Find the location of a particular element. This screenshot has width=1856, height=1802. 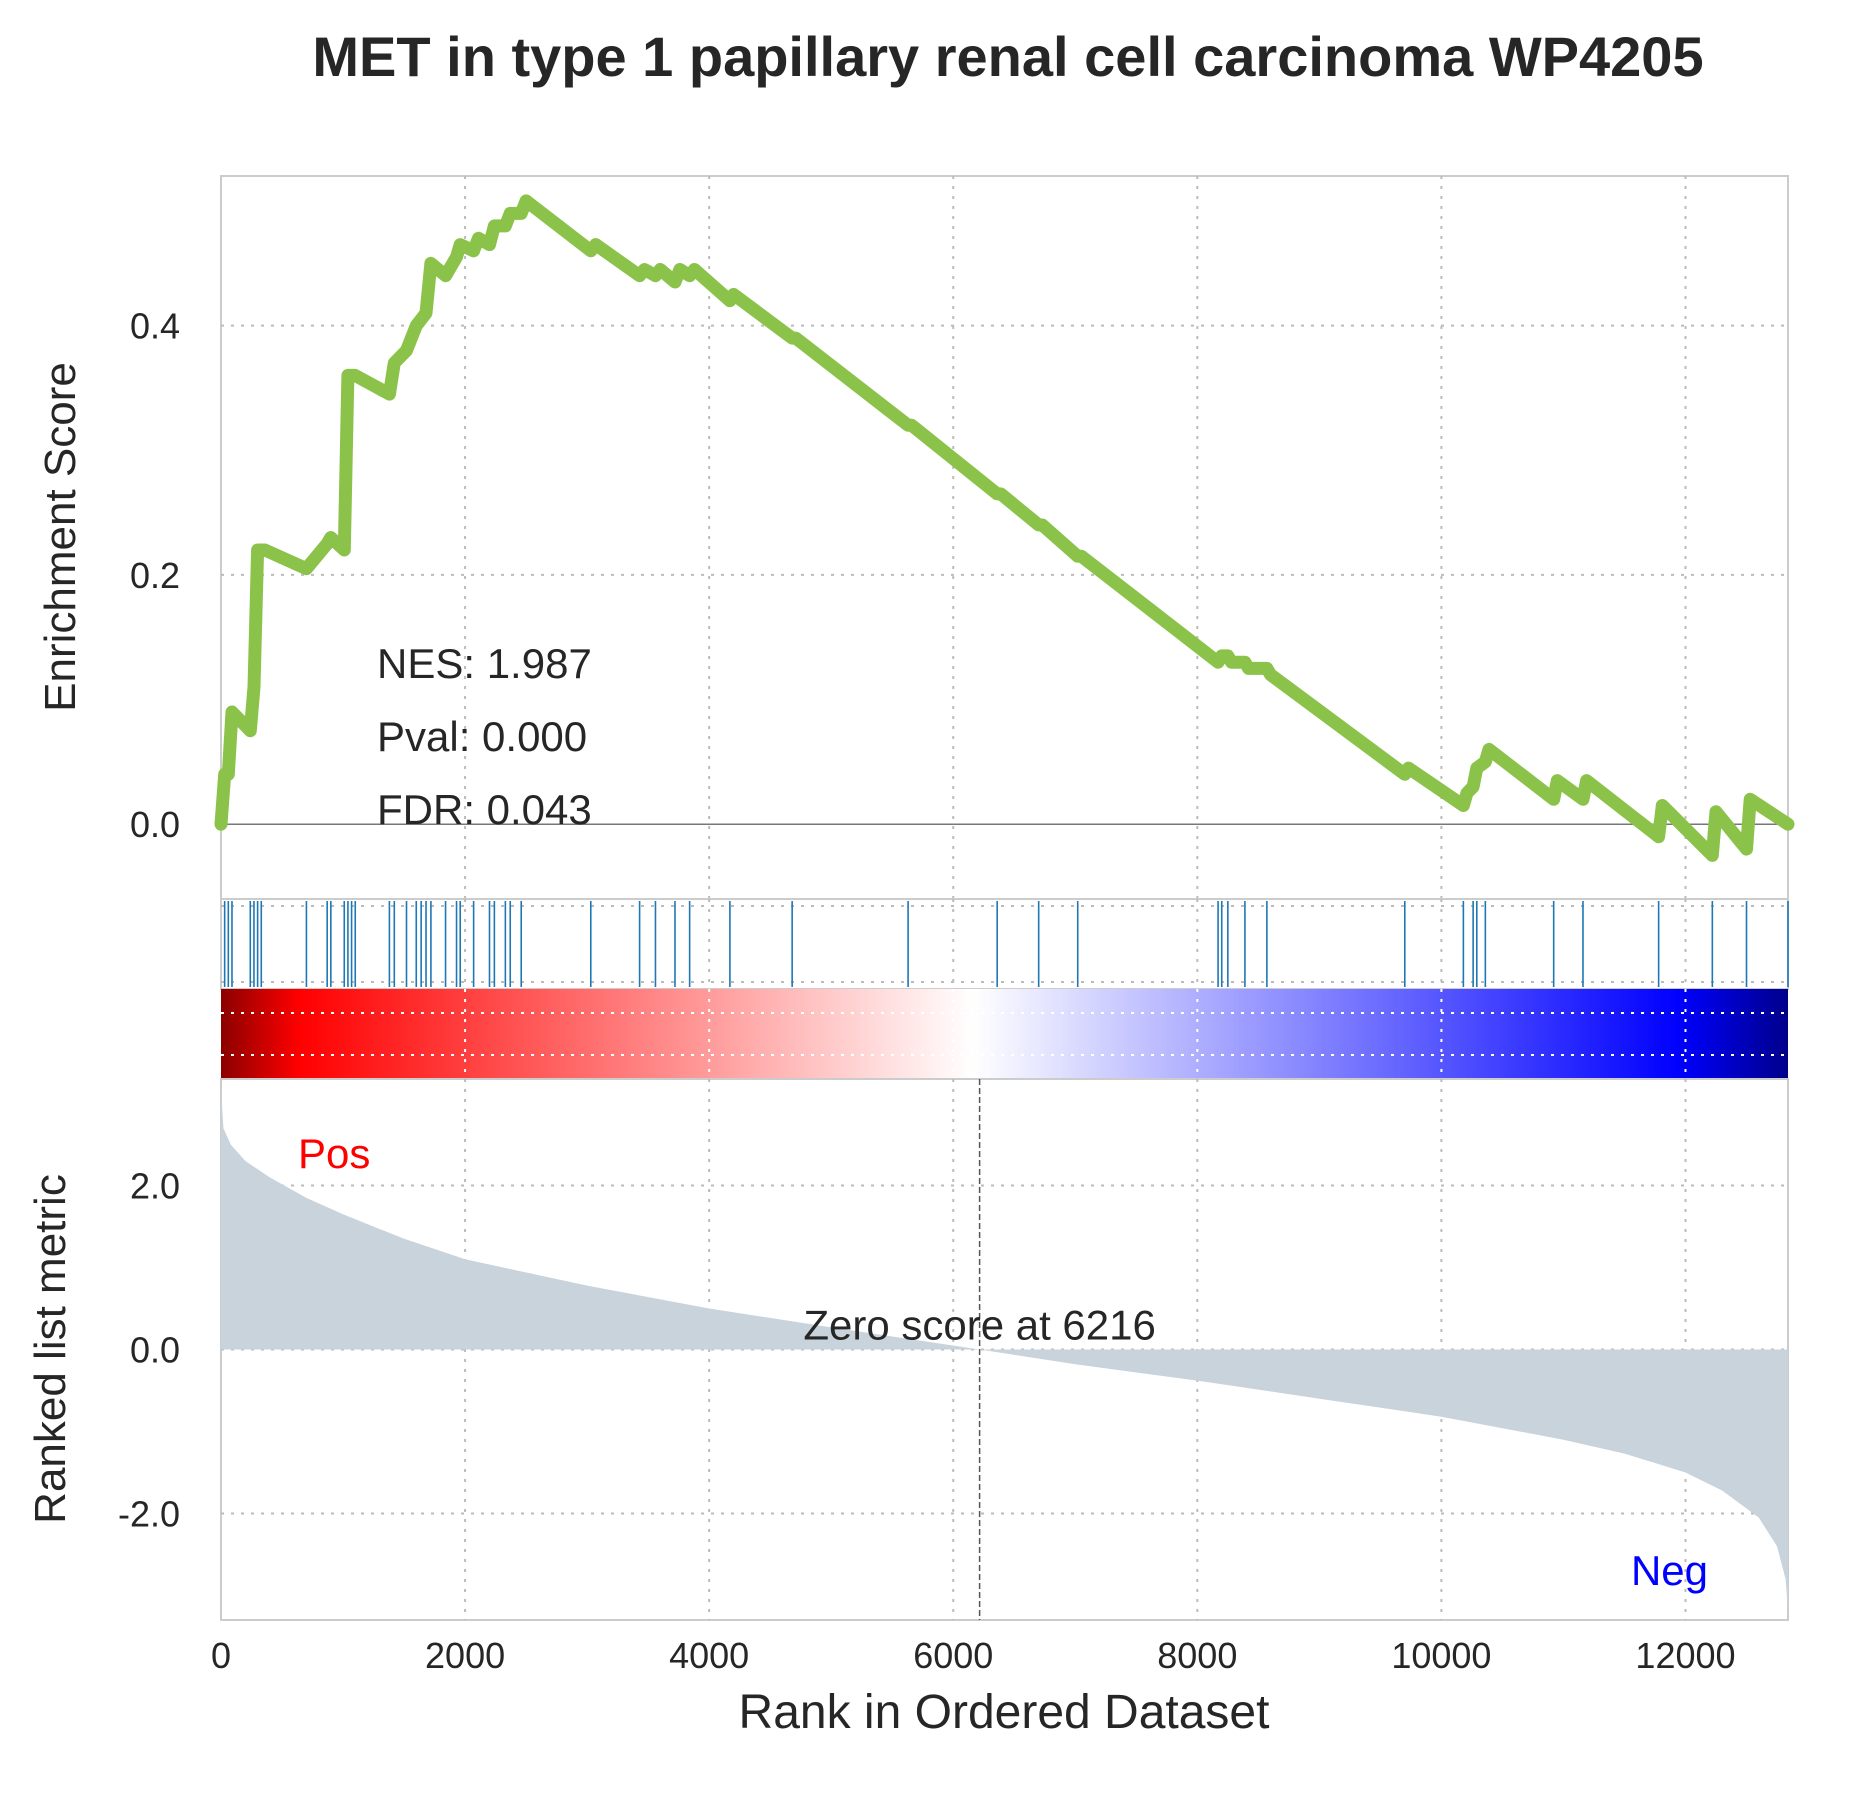

x-tick-label: 8000 is located at coordinates (1197, 1655).